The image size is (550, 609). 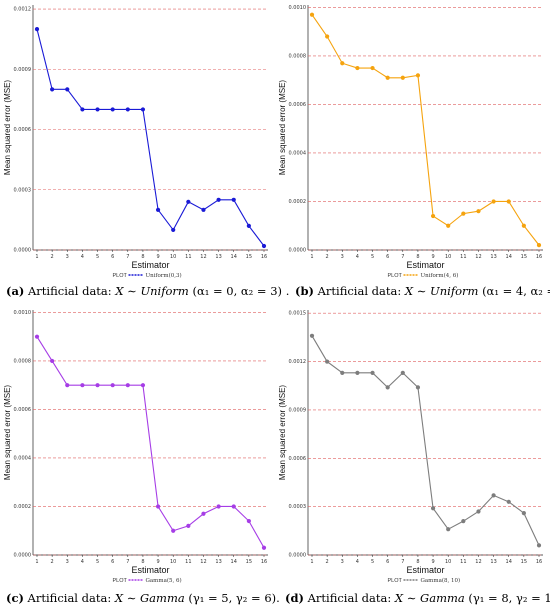 I want to click on y-tick-label: 0.0012, so click(x=298, y=362).